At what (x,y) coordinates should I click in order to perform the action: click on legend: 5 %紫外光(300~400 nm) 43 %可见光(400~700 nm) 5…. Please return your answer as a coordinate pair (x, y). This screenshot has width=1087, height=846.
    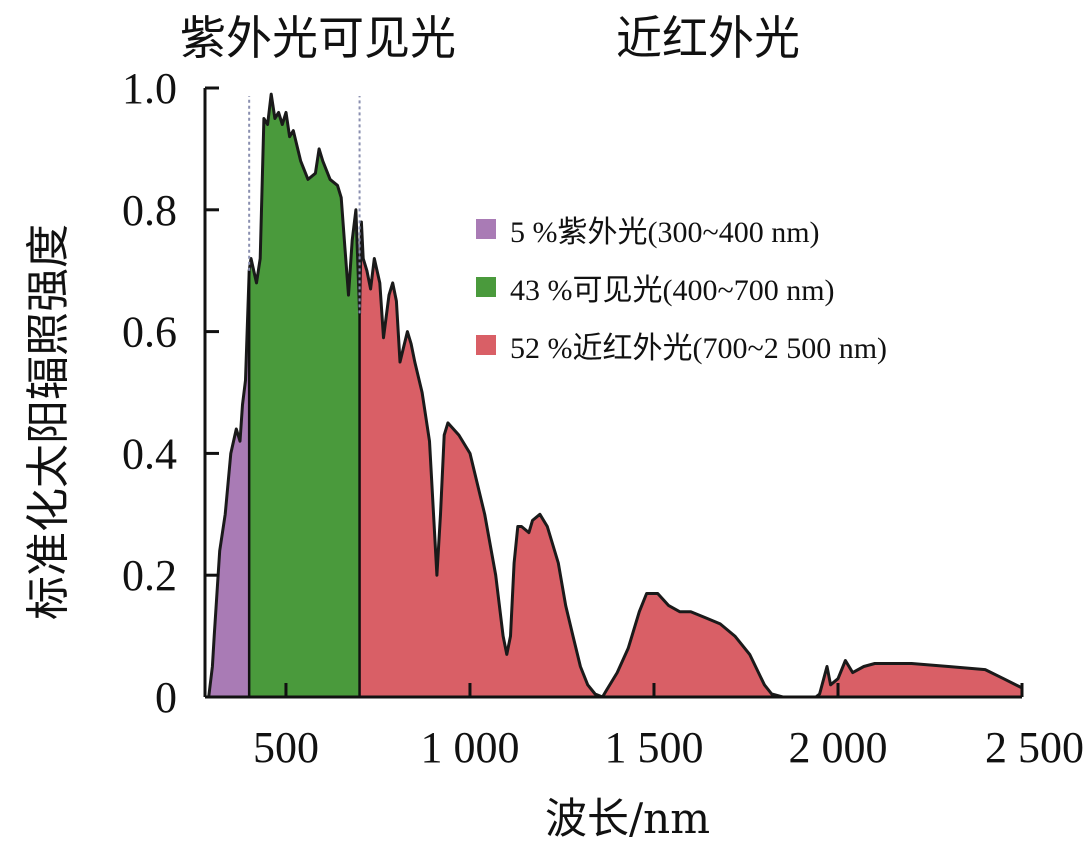
    Looking at the image, I should click on (681, 287).